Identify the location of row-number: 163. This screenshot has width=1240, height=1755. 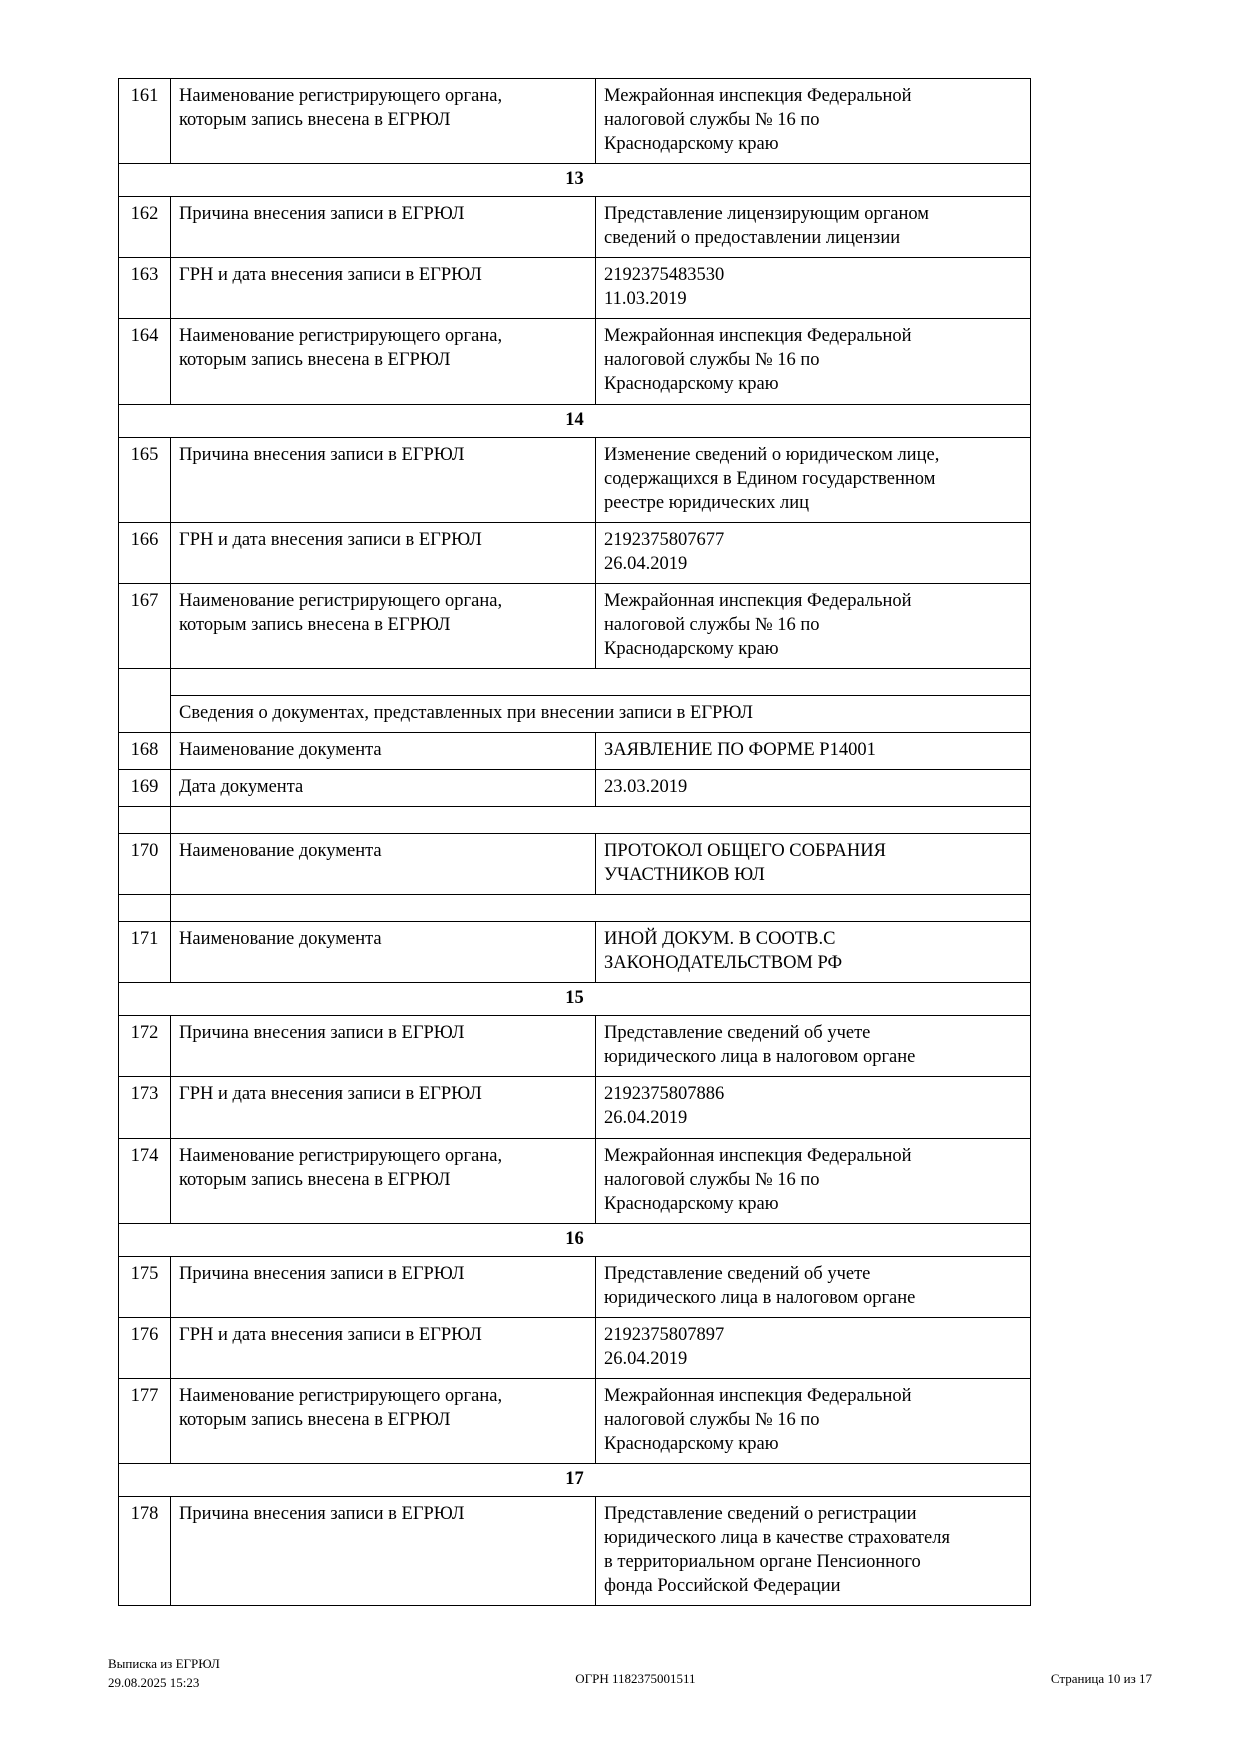
(144, 288).